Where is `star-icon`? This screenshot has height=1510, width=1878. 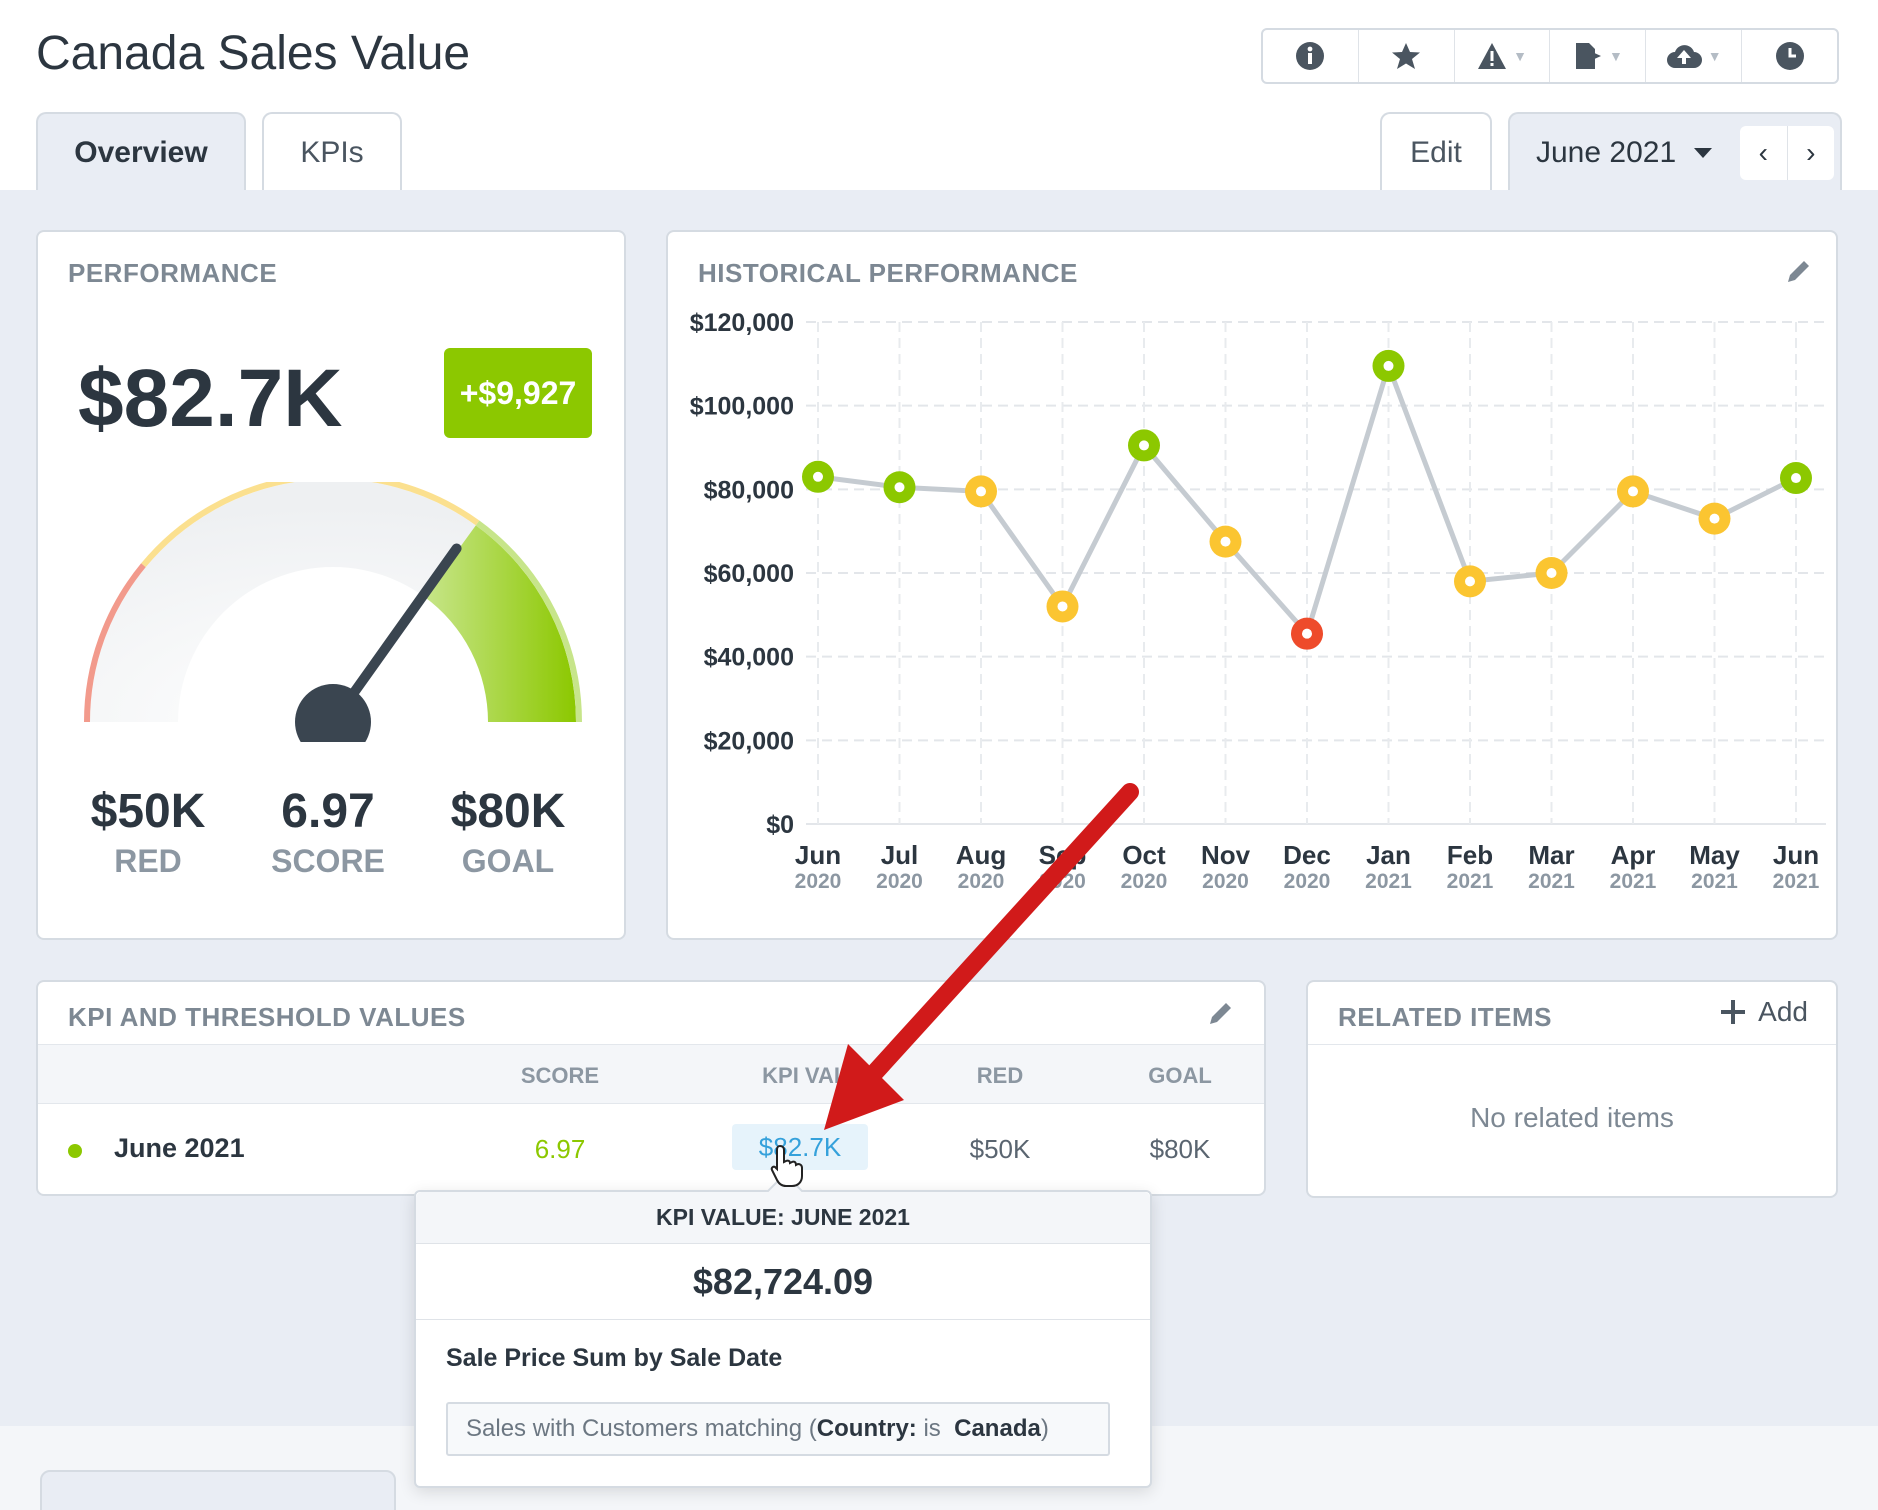 star-icon is located at coordinates (1406, 56).